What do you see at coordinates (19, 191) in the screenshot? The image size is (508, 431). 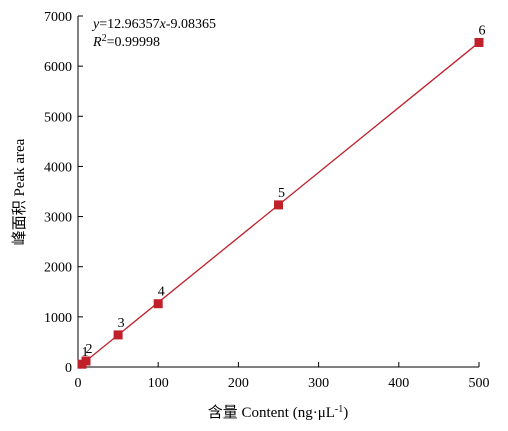 I see `y-axis-title: 峰面积 Peak area` at bounding box center [19, 191].